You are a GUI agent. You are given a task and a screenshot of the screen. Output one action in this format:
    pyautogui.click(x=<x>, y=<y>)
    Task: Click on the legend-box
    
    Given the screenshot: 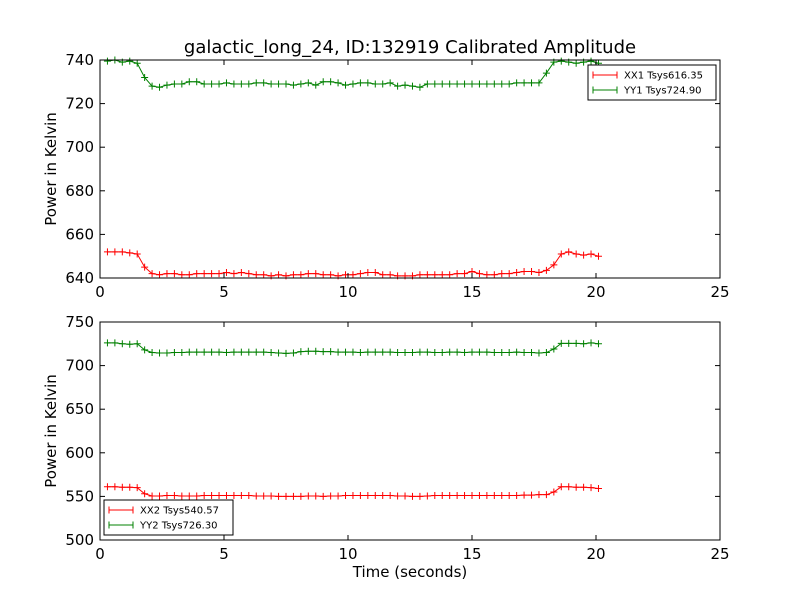 What is the action you would take?
    pyautogui.click(x=168, y=517)
    